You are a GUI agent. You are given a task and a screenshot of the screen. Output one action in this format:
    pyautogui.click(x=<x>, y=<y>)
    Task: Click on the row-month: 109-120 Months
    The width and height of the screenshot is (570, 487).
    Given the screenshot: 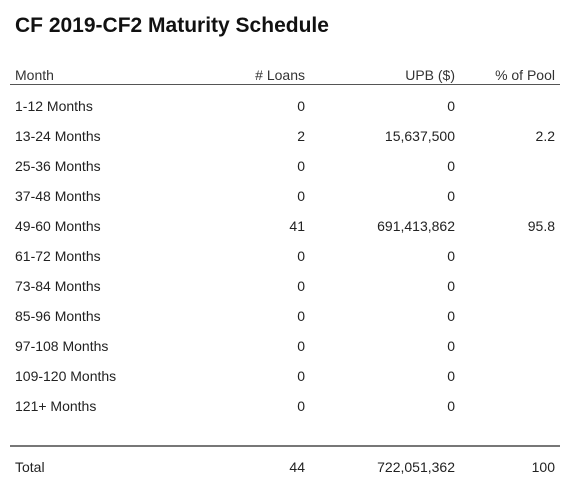 What is the action you would take?
    pyautogui.click(x=66, y=376)
    